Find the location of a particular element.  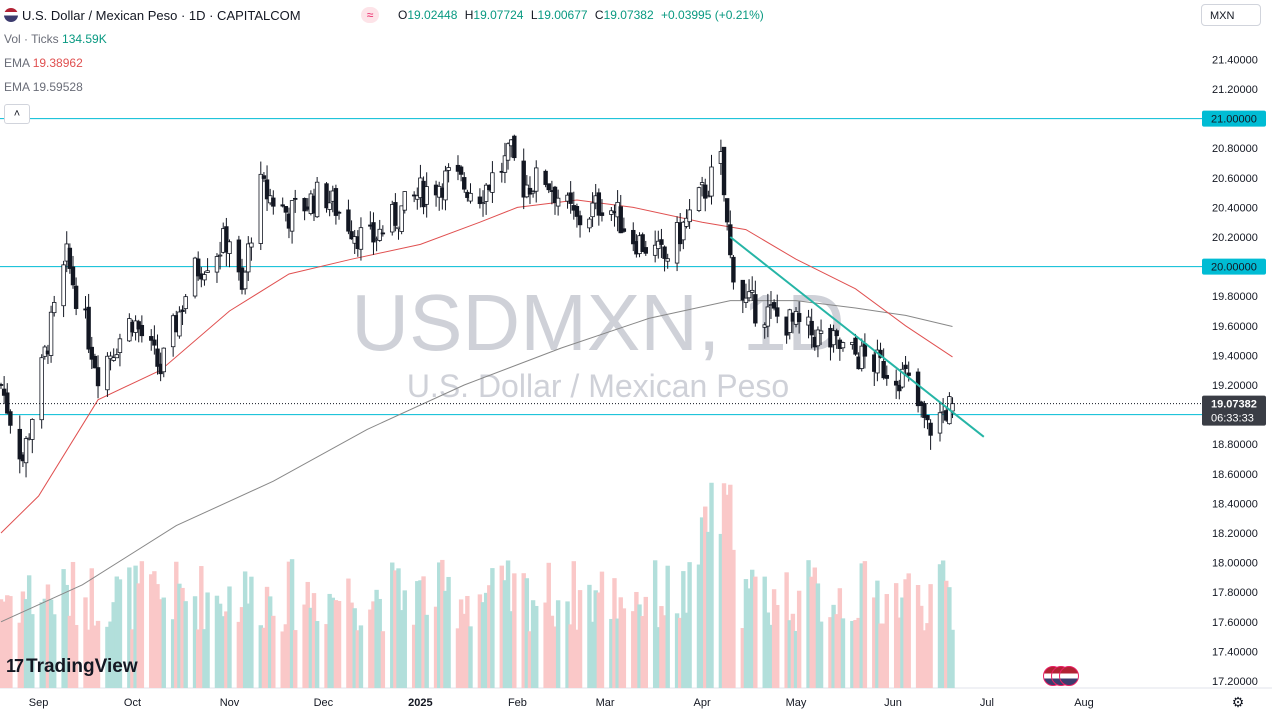

price-change: +0.03995 (+0.21%) is located at coordinates (712, 15).